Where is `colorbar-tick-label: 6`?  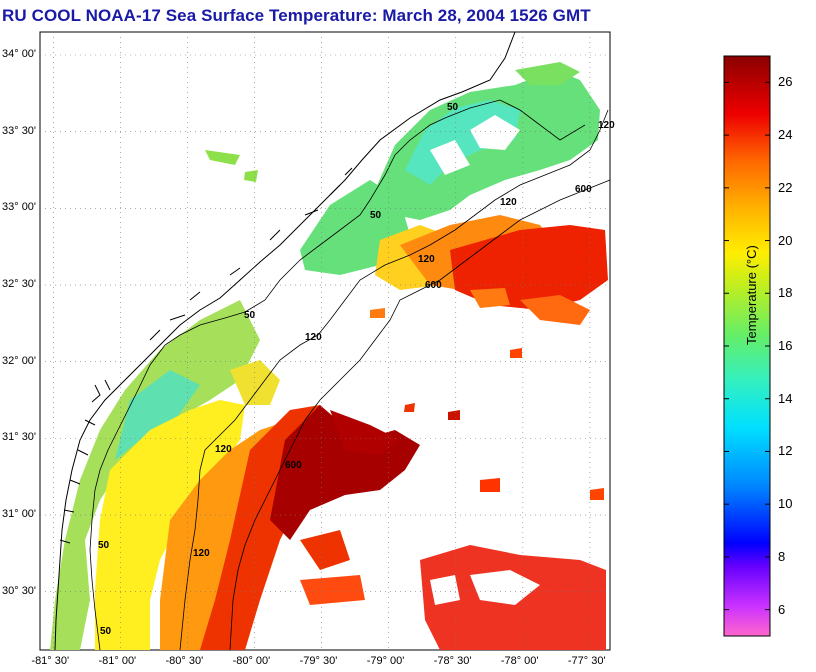
colorbar-tick-label: 6 is located at coordinates (782, 609).